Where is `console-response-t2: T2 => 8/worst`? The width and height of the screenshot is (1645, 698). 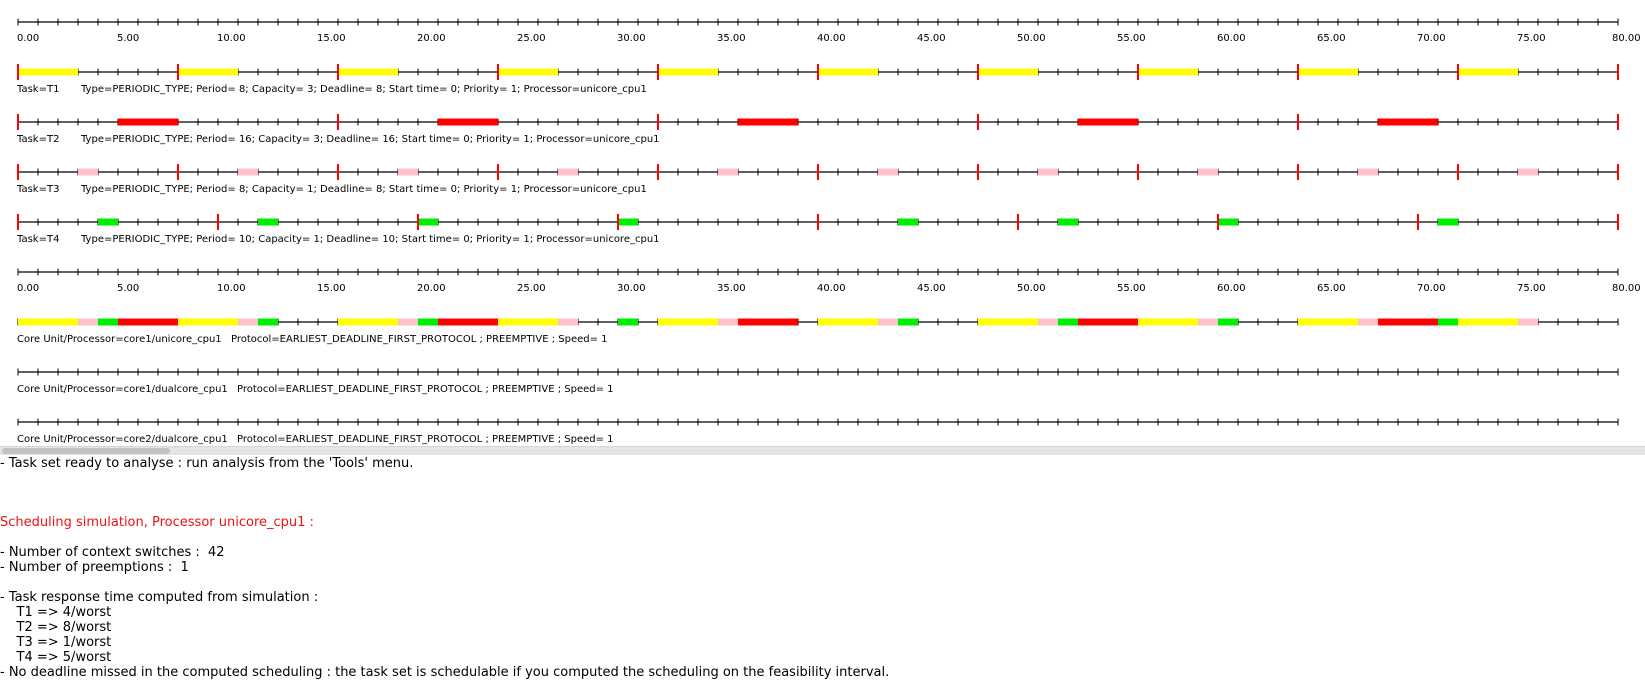
console-response-t2: T2 => 8/worst is located at coordinates (56, 627).